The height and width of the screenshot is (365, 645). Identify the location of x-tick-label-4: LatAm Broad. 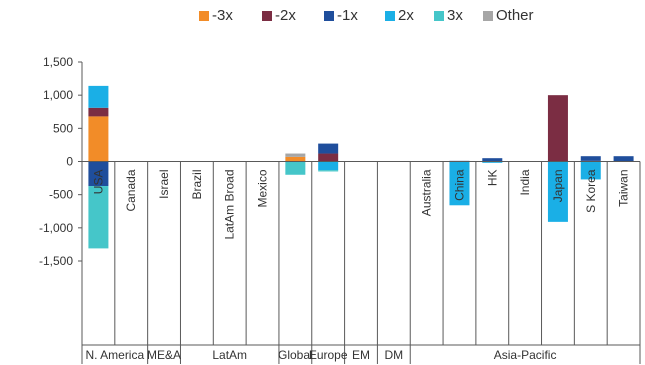
(230, 205).